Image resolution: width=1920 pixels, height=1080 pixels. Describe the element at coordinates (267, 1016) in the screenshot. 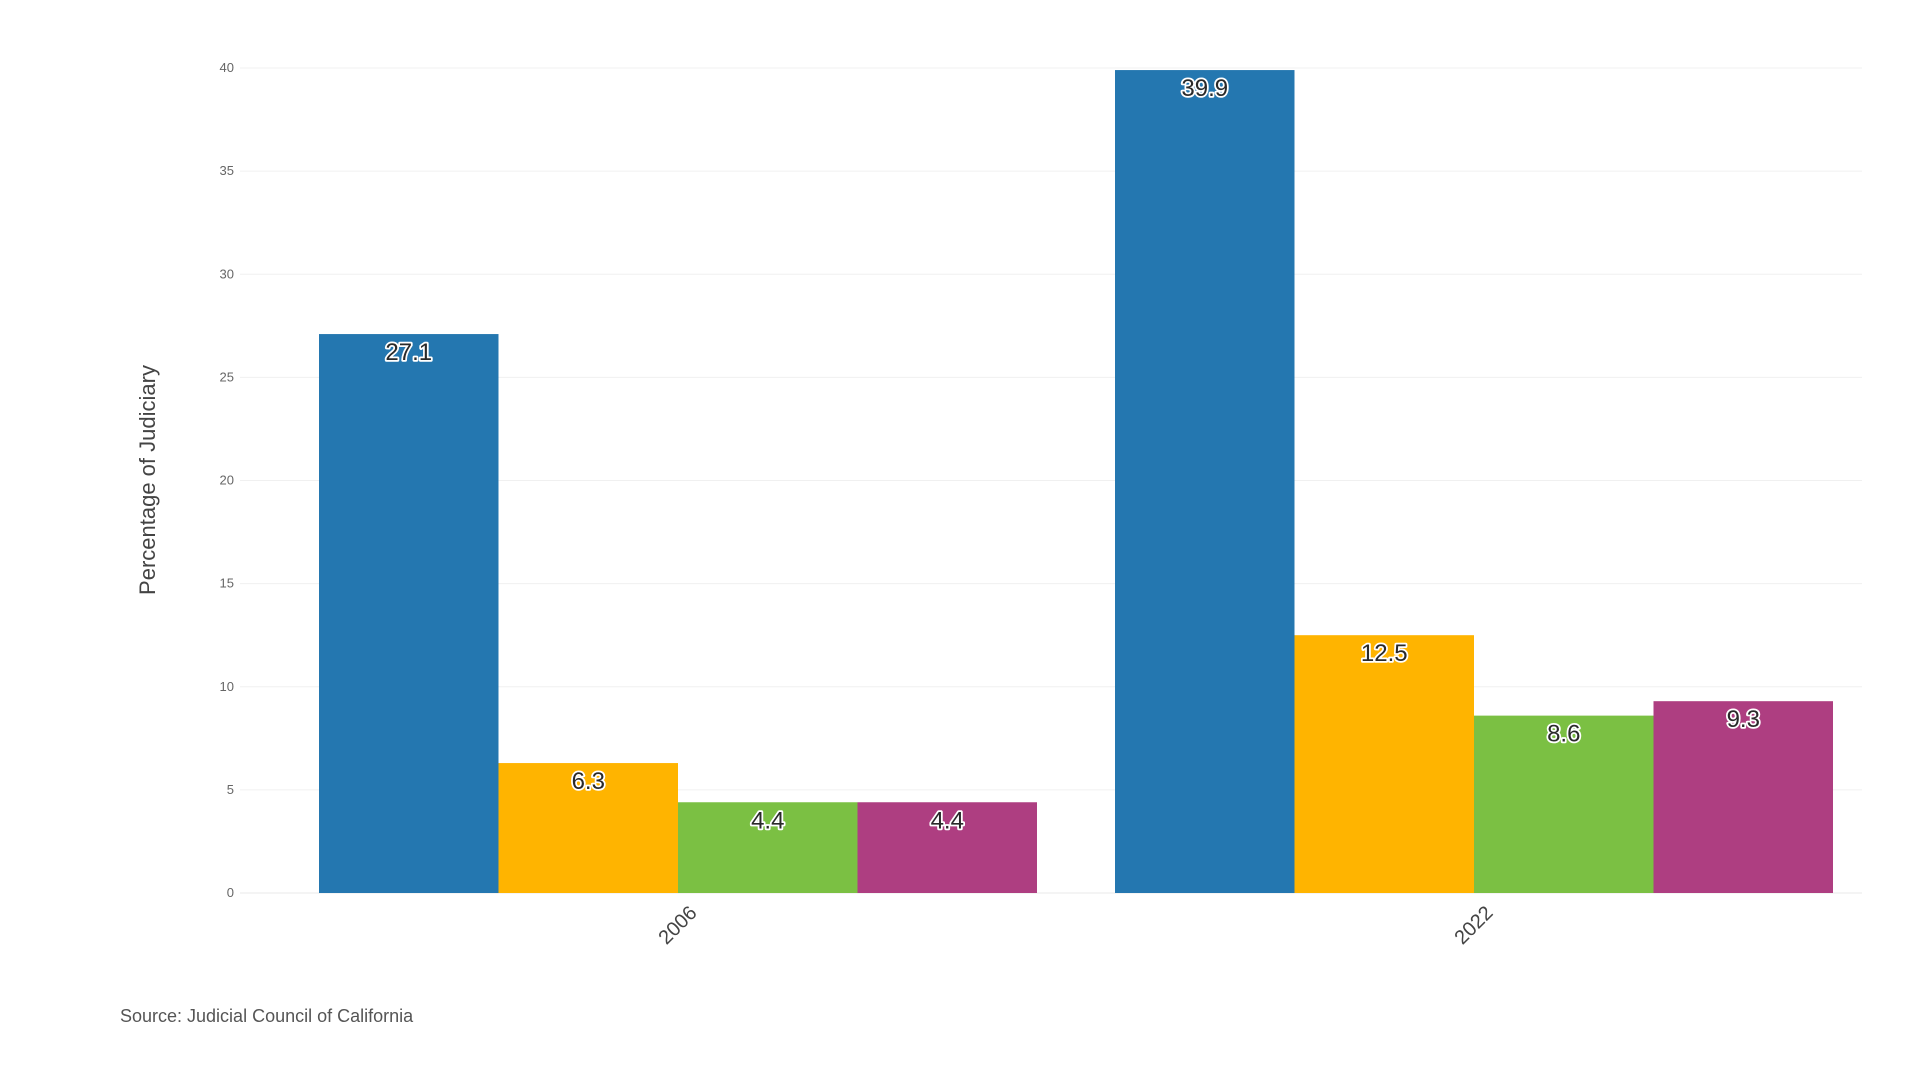

I see `source-note: Source: Judicial Council of California` at that location.